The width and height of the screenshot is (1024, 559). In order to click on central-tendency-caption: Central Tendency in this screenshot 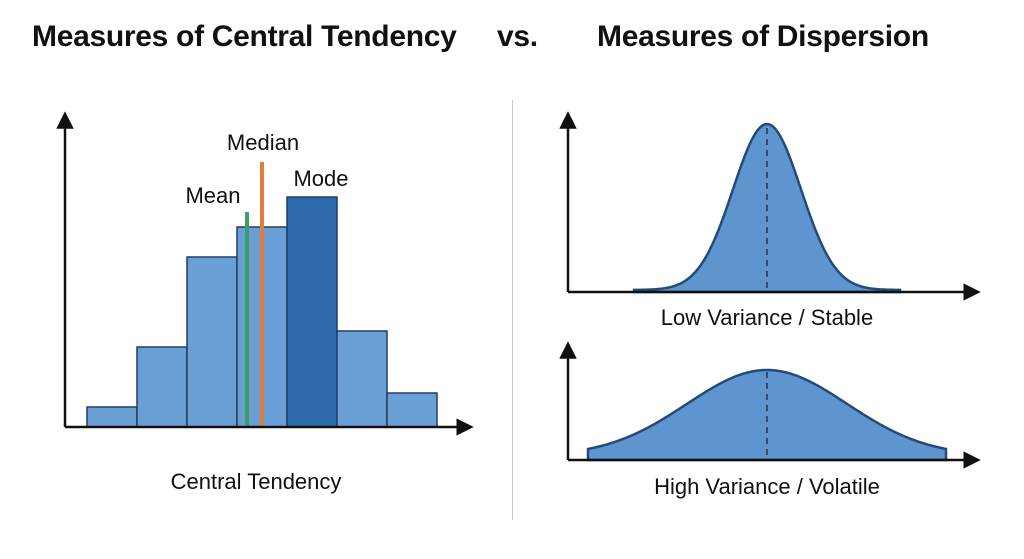, I will do `click(256, 481)`.